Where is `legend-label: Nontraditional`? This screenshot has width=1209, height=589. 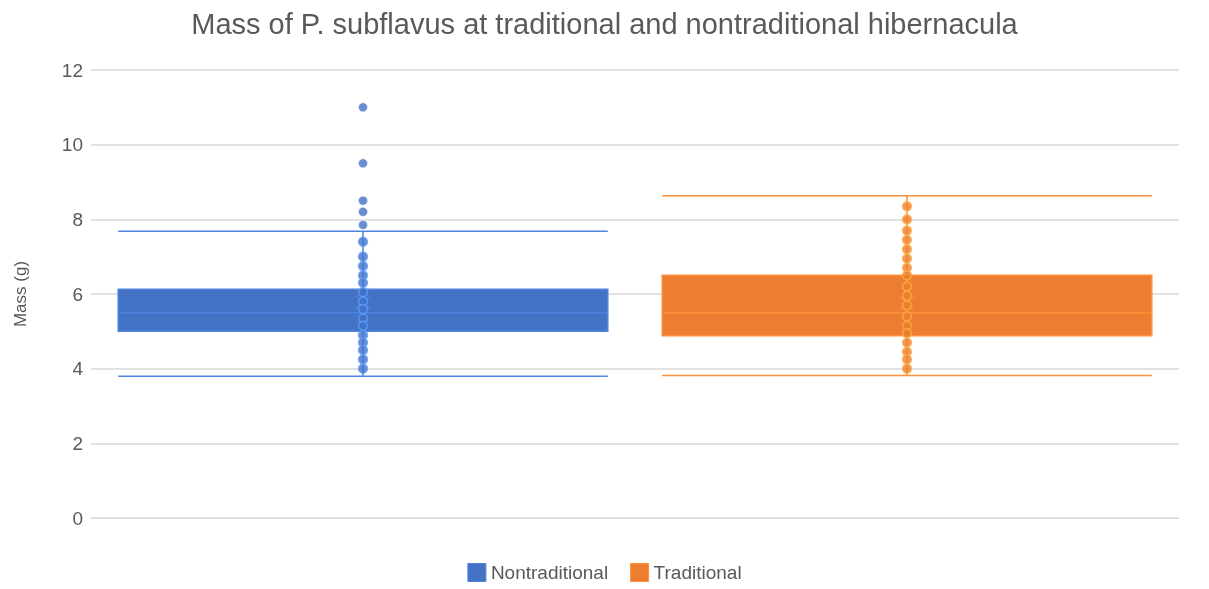
legend-label: Nontraditional is located at coordinates (549, 572).